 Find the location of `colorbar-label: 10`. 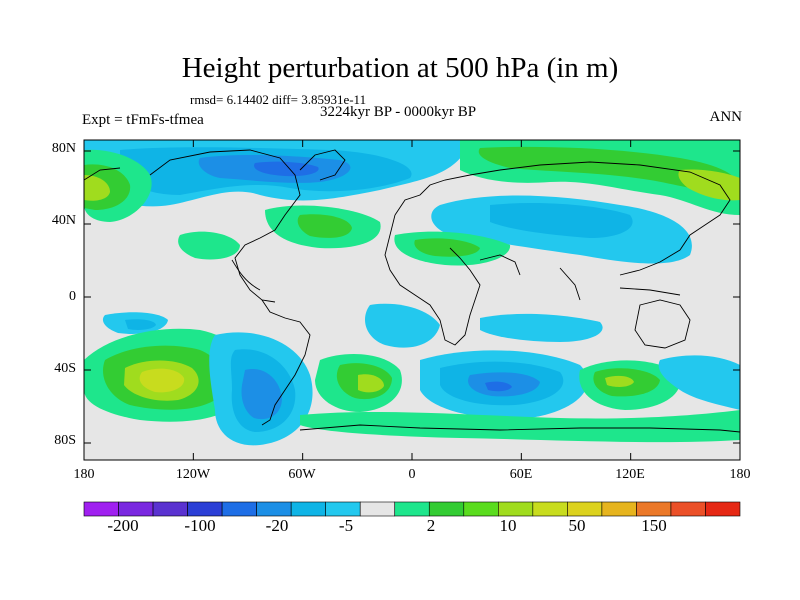

colorbar-label: 10 is located at coordinates (508, 525).